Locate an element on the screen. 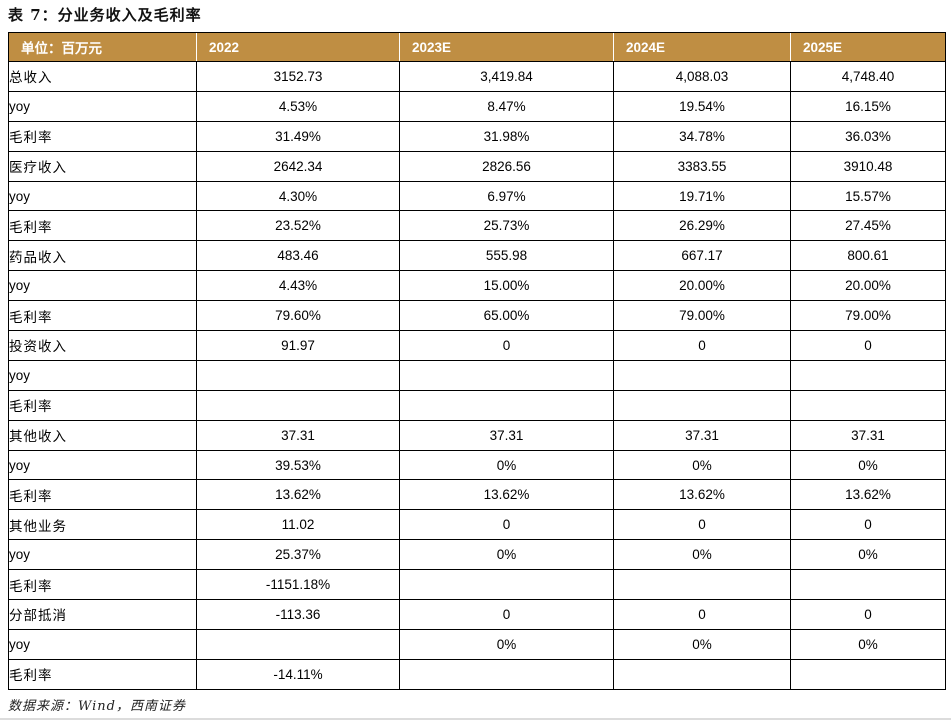  table-row: yoy 0% 0% 0% is located at coordinates (477, 644).